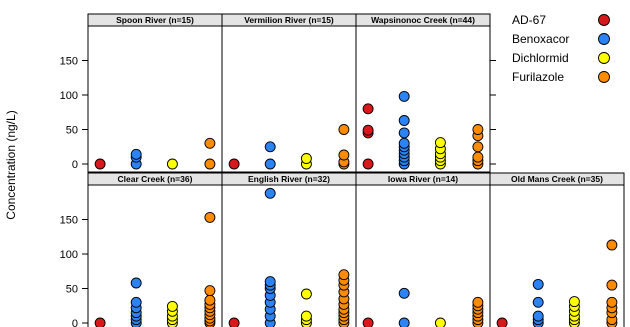 Image resolution: width=630 pixels, height=327 pixels. What do you see at coordinates (155, 20) in the screenshot?
I see `panel-title: Spoon River (n=15)` at bounding box center [155, 20].